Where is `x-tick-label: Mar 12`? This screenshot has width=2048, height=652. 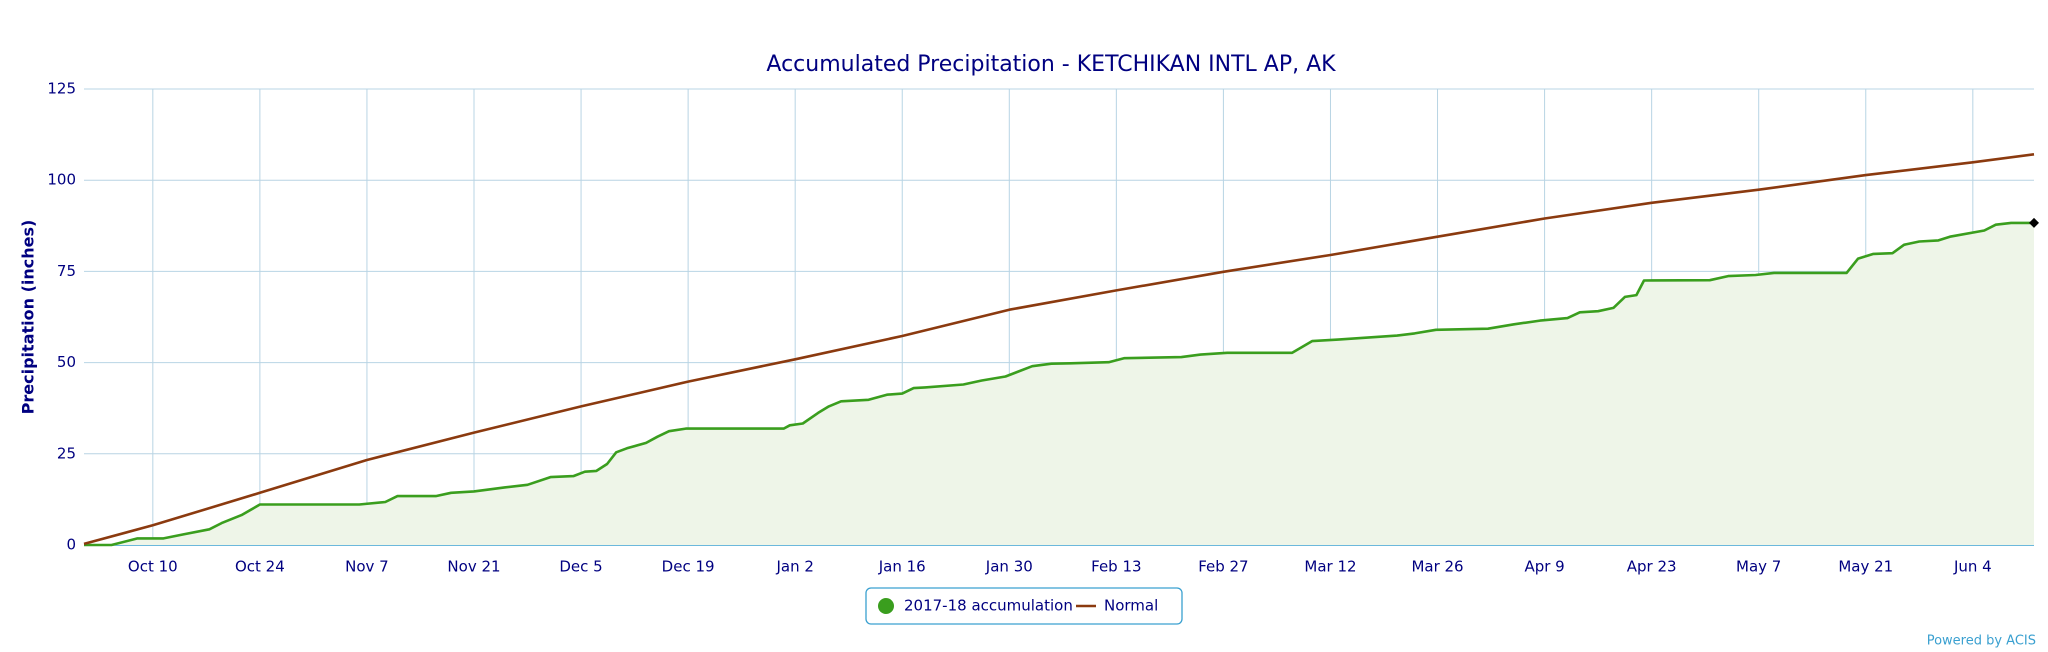
x-tick-label: Mar 12 is located at coordinates (1330, 567).